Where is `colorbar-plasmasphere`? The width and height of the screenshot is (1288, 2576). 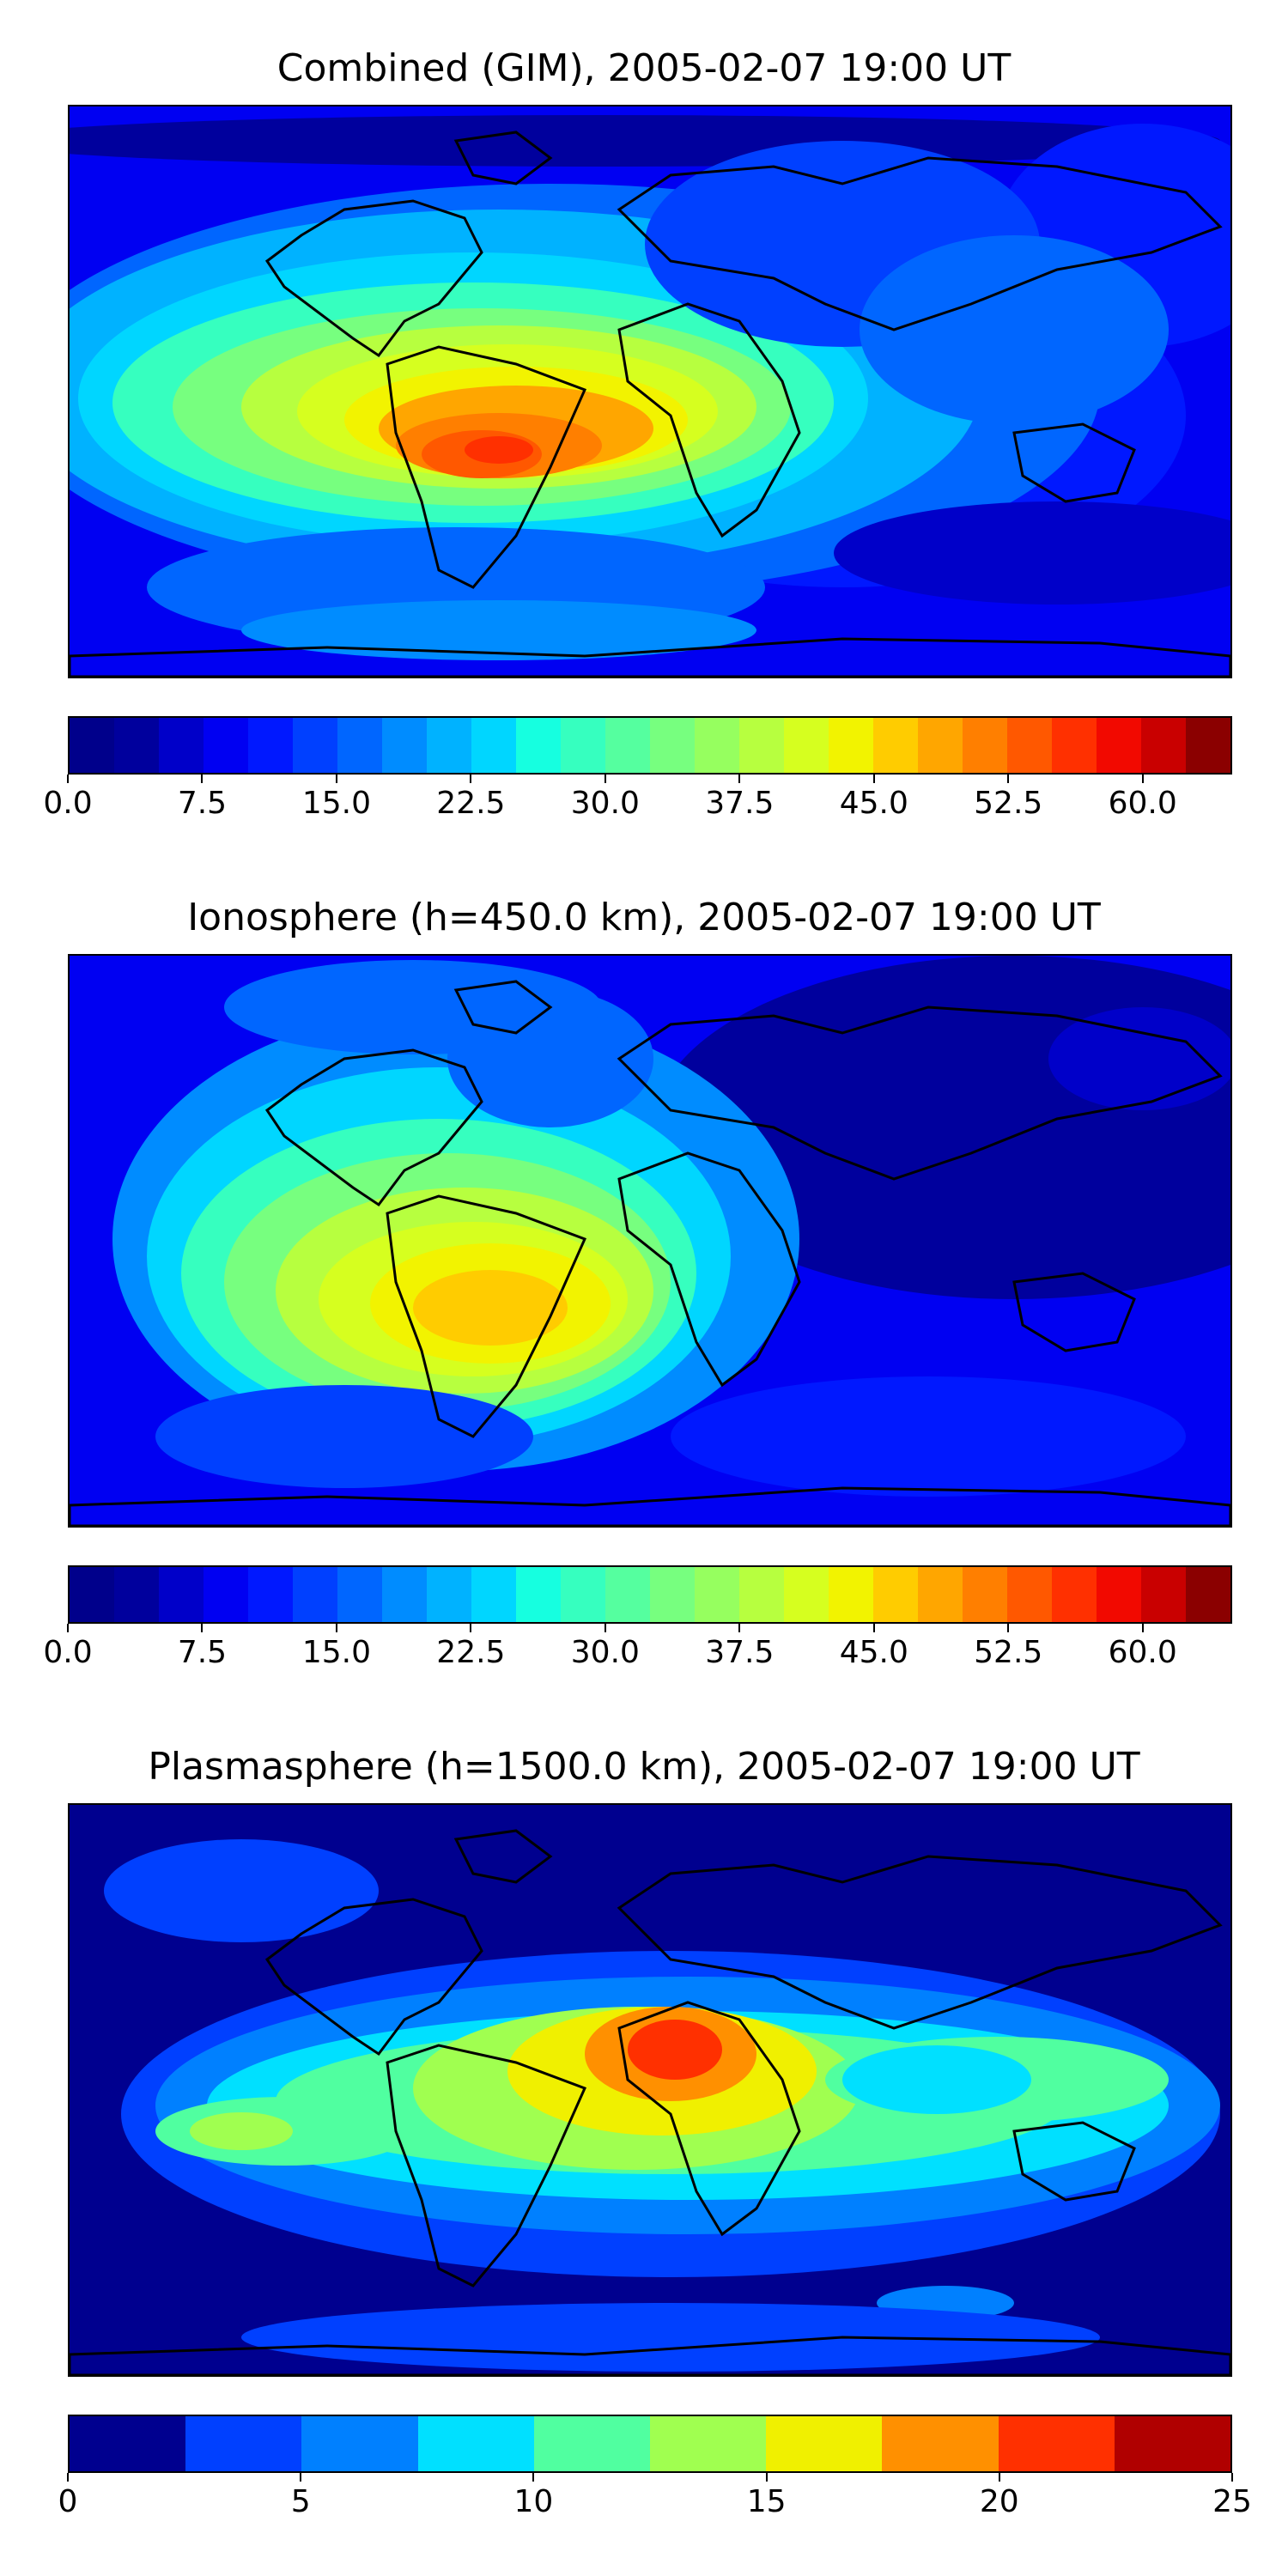
colorbar-plasmasphere is located at coordinates (650, 2444).